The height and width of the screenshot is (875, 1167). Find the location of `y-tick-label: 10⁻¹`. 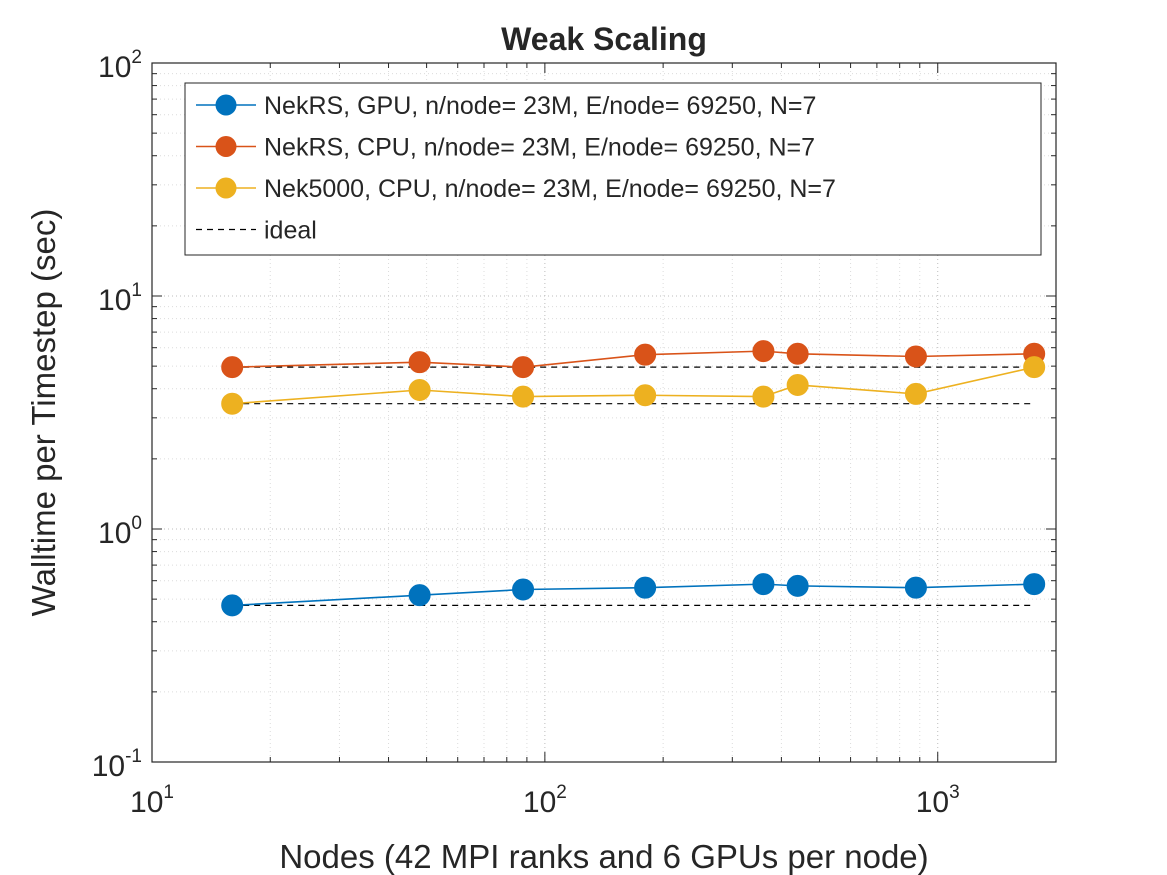

y-tick-label: 10⁻¹ is located at coordinates (117, 764).